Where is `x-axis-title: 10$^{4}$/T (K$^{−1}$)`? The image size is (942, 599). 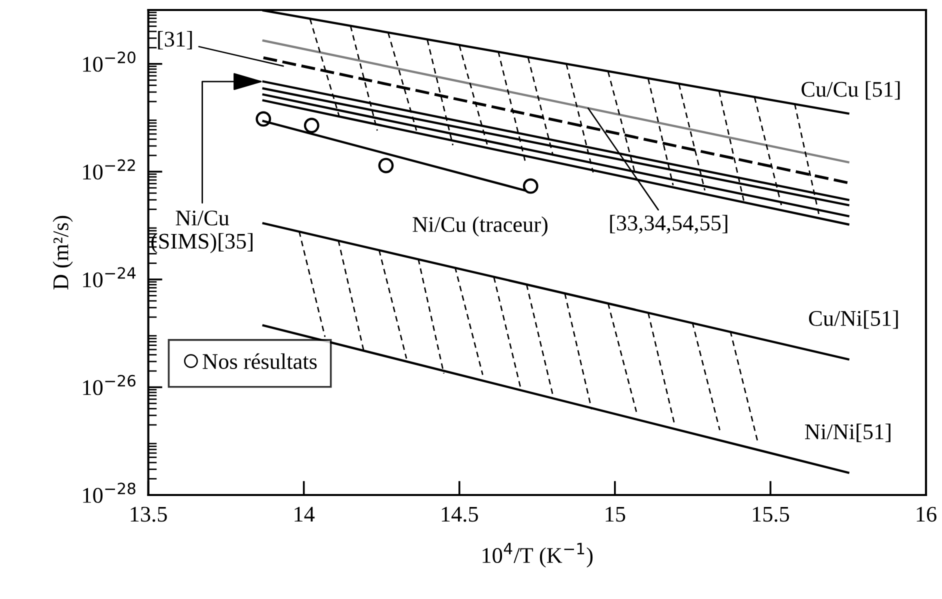 x-axis-title: 10$^{4}$/T (K$^{−1}$) is located at coordinates (537, 555).